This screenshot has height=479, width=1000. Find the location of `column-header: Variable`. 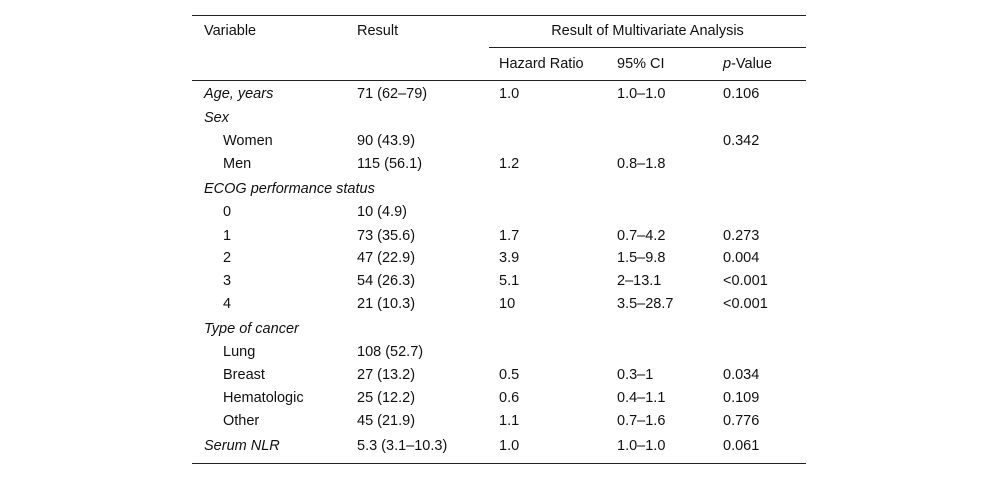

column-header: Variable is located at coordinates (230, 30).